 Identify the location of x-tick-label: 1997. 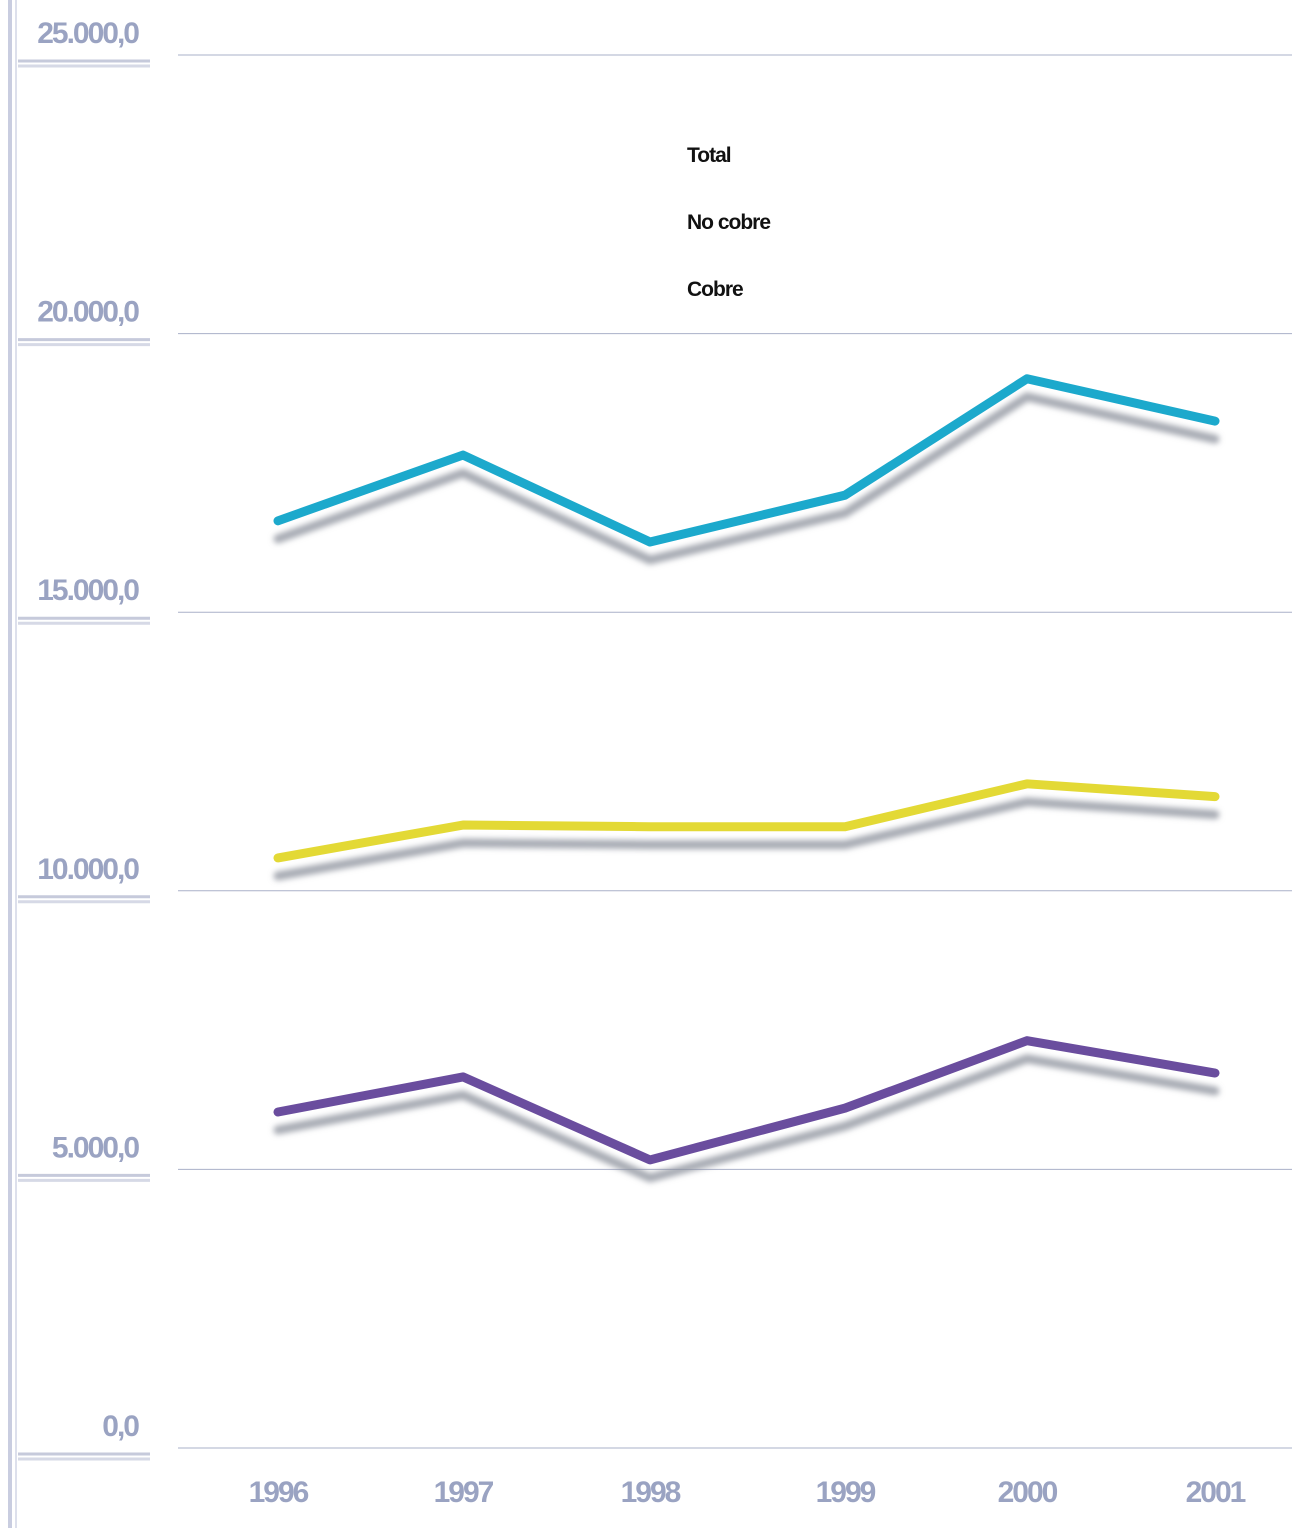
(464, 1492).